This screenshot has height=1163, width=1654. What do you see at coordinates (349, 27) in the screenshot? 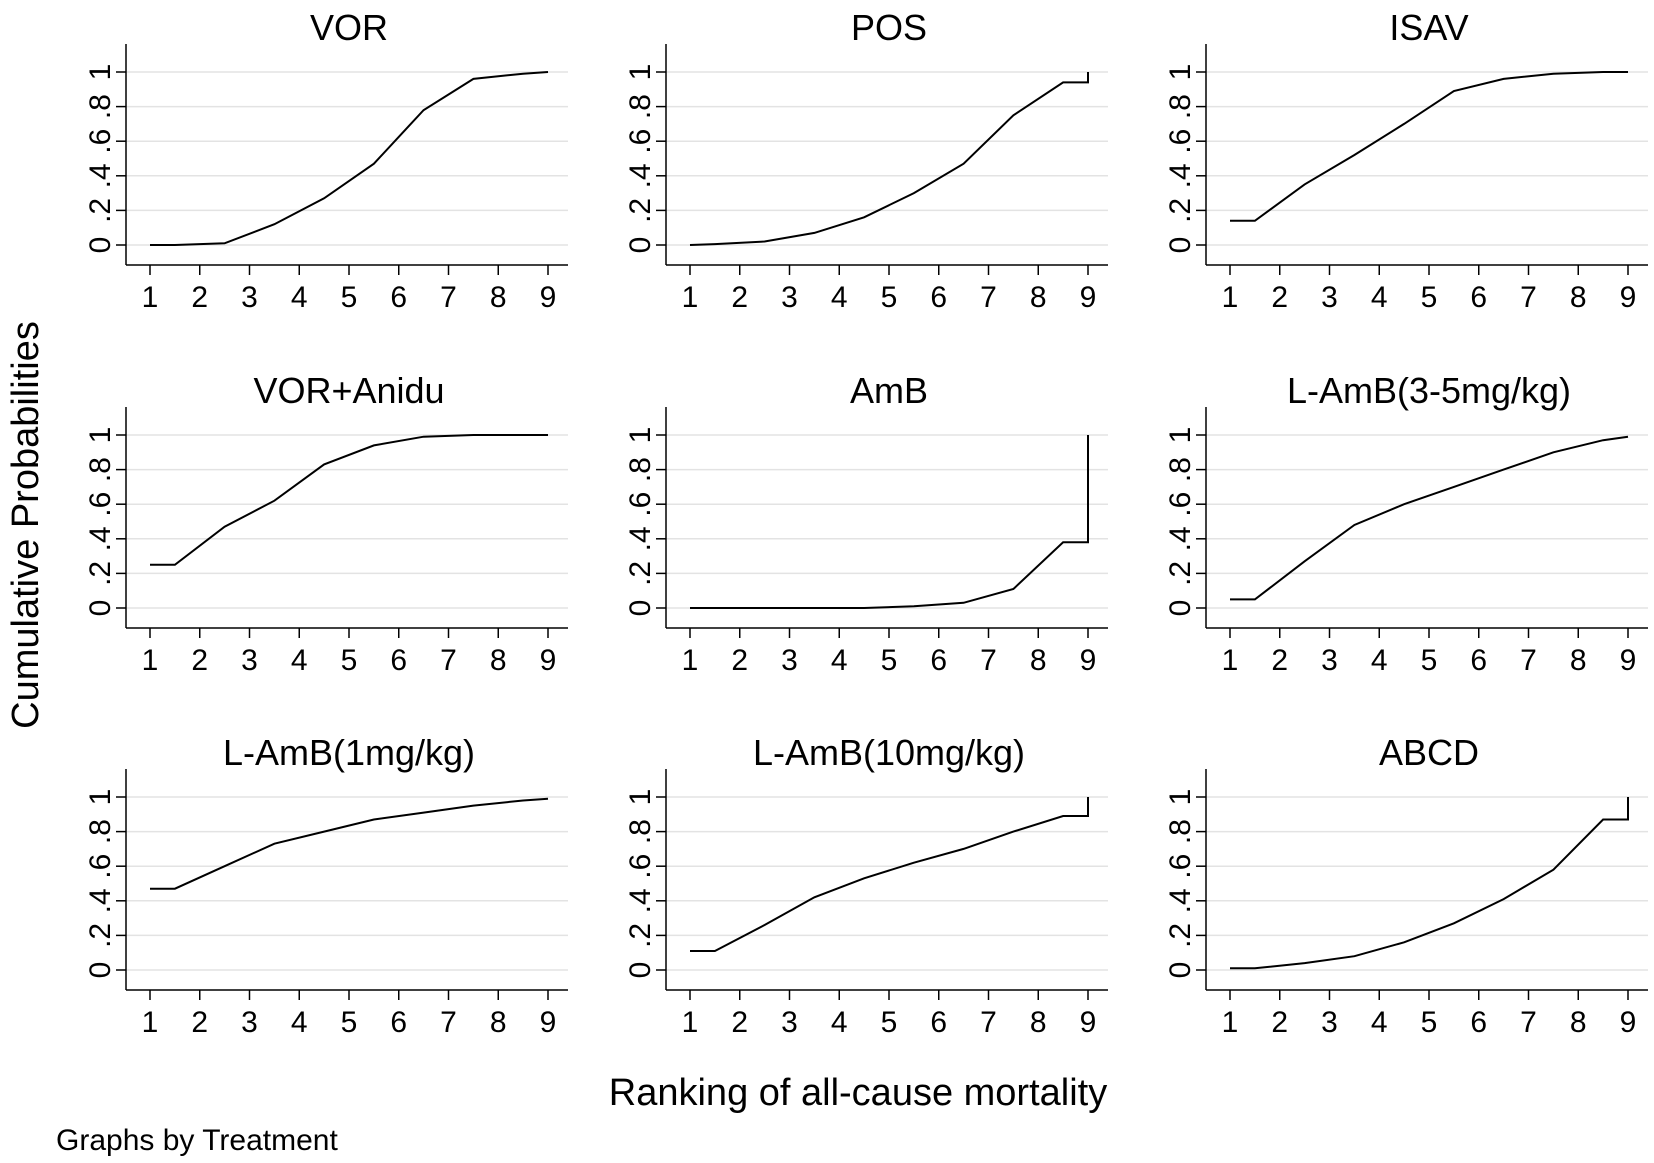
I see `panel-title: VOR` at bounding box center [349, 27].